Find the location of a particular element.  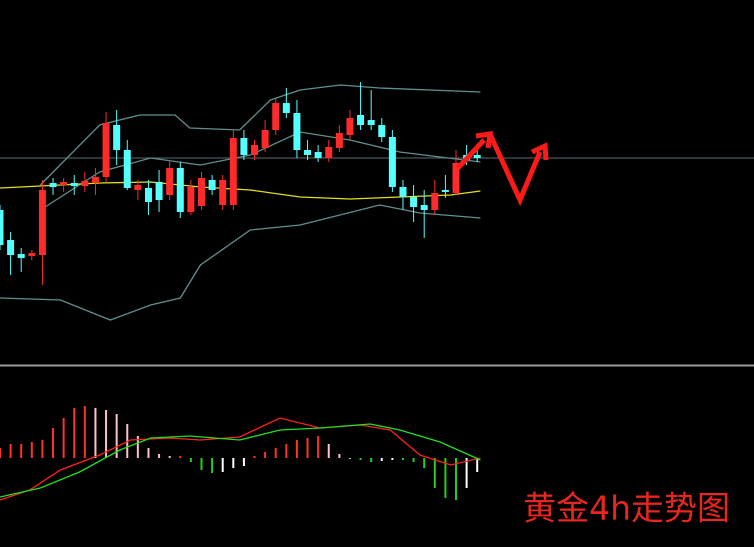

chart-title: 黄金4h走势图 is located at coordinates (626, 508).